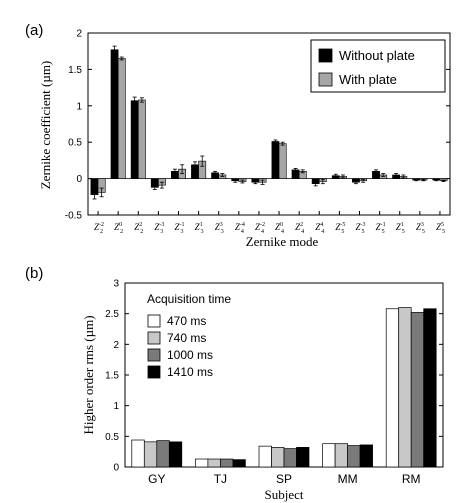 This screenshot has height=503, width=474. Describe the element at coordinates (74, 216) in the screenshot. I see `chart-a-ytick-label: -0.5` at that location.